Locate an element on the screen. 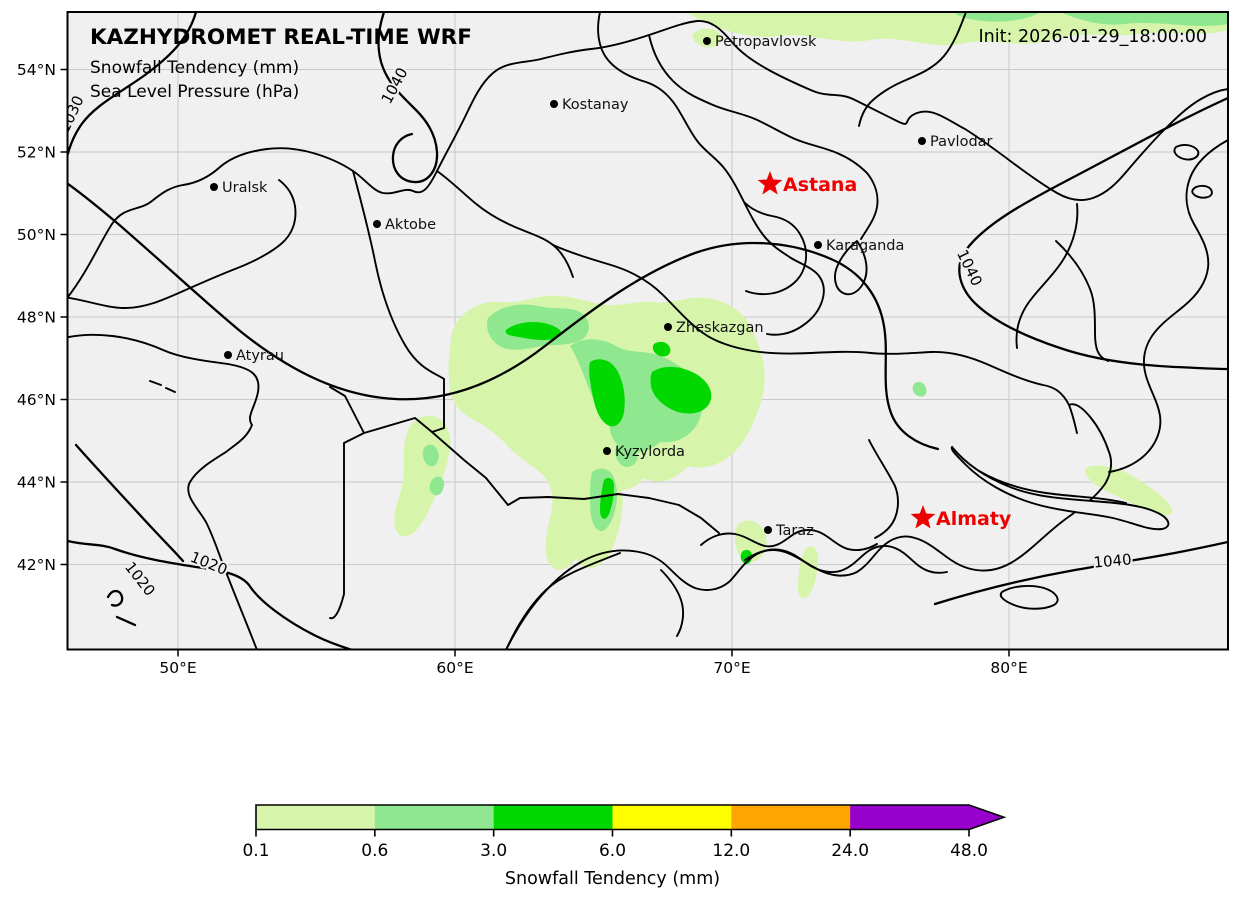 The image size is (1244, 905). colorbar-tick-label: 6.0 is located at coordinates (612, 851).